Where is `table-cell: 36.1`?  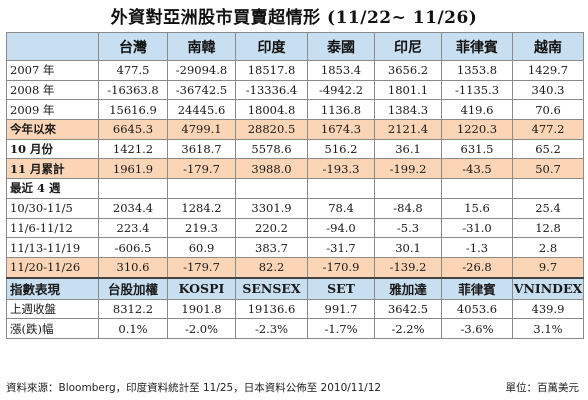
table-cell: 36.1 is located at coordinates (408, 149).